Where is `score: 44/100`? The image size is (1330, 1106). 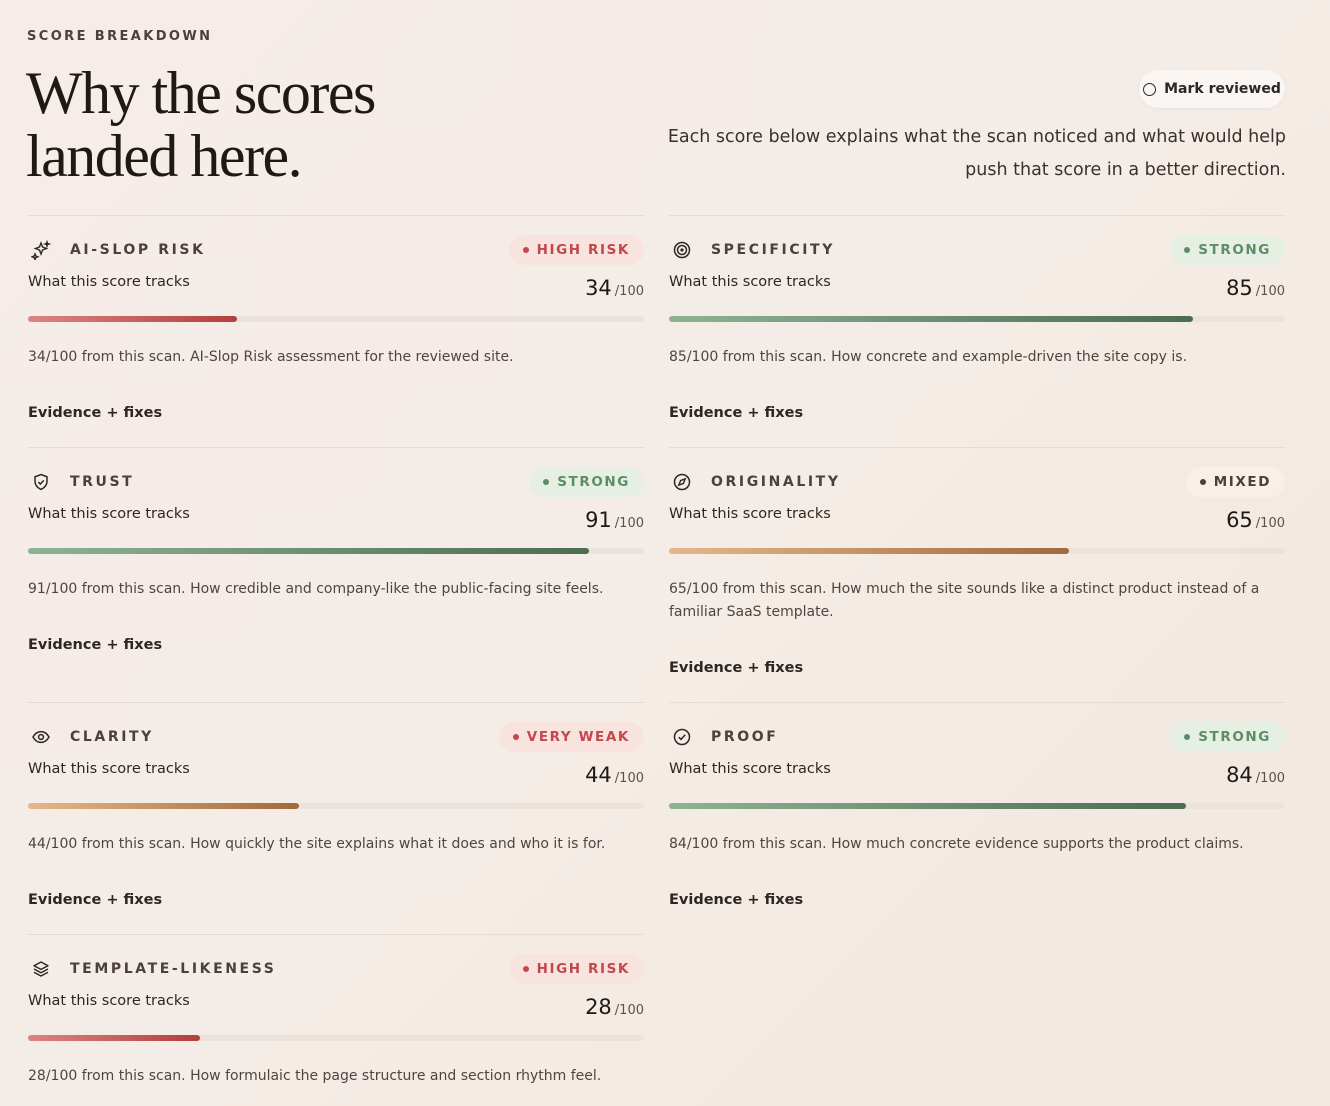 score: 44/100 is located at coordinates (614, 775).